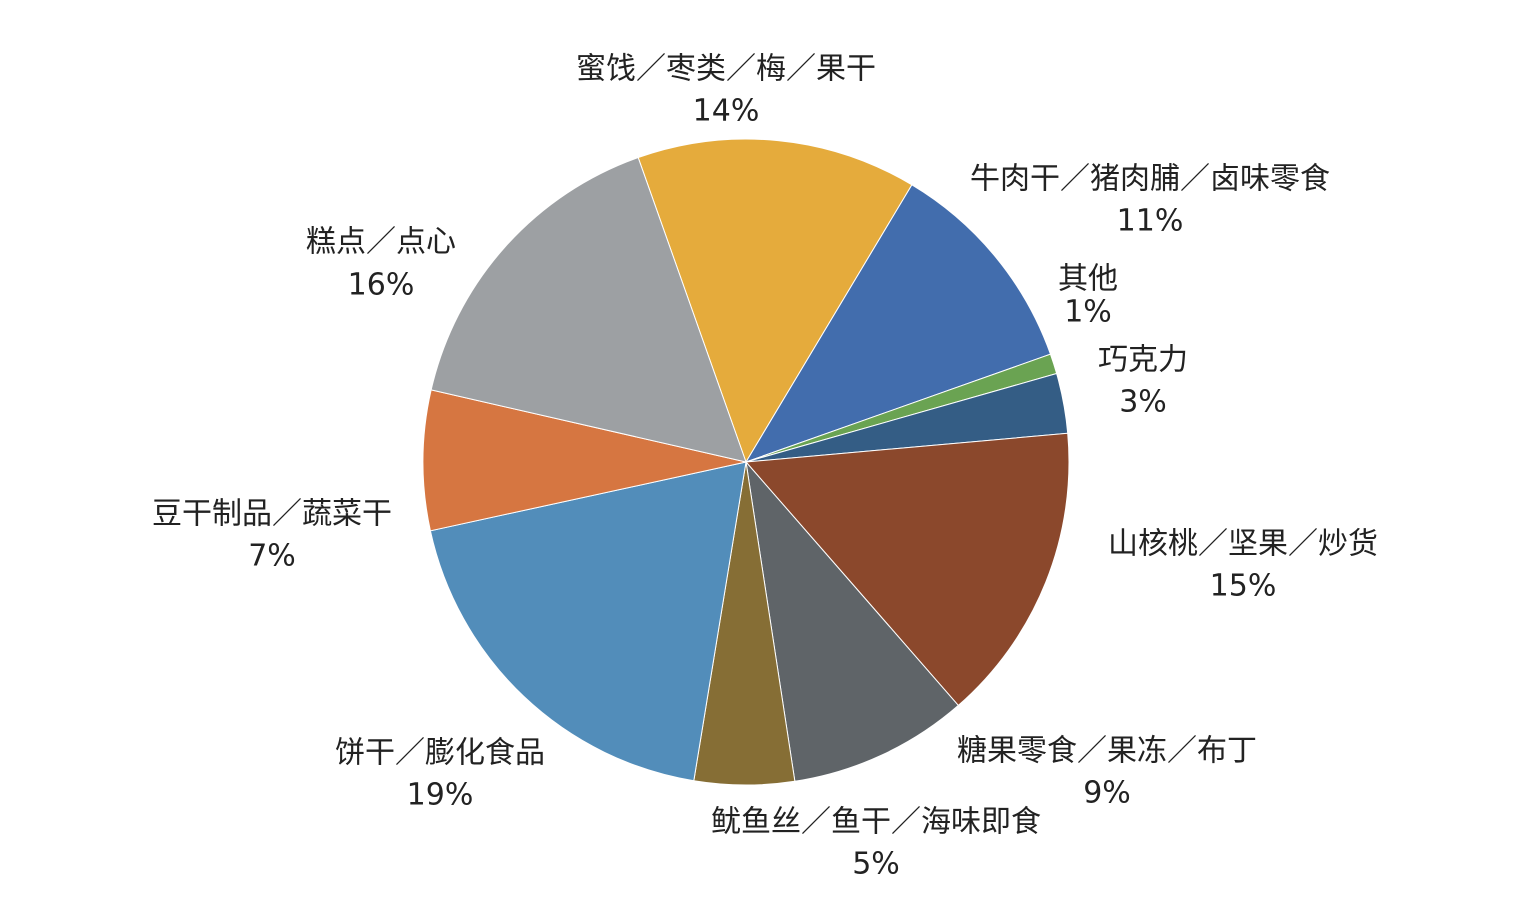 The height and width of the screenshot is (909, 1536). Describe the element at coordinates (876, 822) in the screenshot. I see `slice-label: 鱿鱼丝／鱼干／海味即食` at that location.